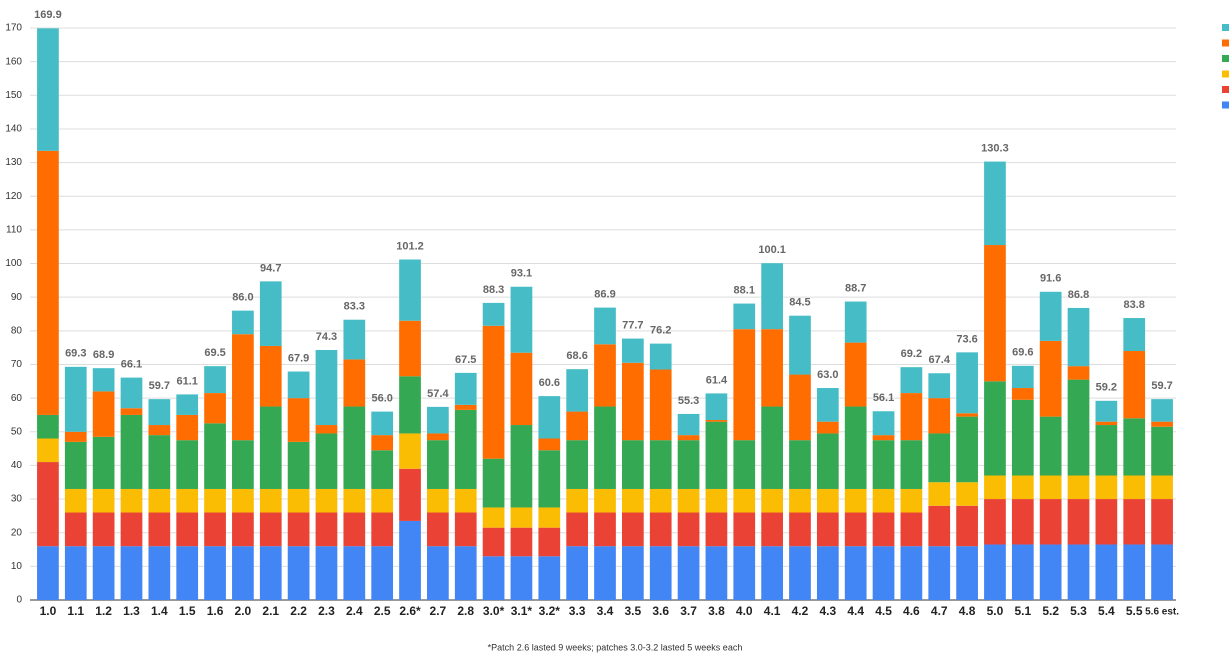 Image resolution: width=1229 pixels, height=666 pixels. What do you see at coordinates (1050, 611) in the screenshot?
I see `x-tick-label: 5.2` at bounding box center [1050, 611].